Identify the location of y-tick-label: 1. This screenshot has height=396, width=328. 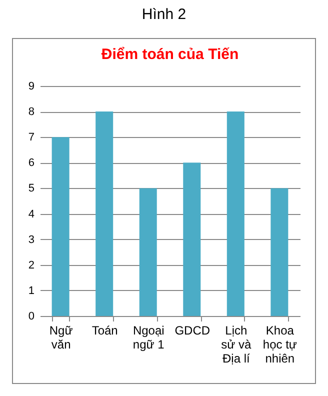
(31, 290).